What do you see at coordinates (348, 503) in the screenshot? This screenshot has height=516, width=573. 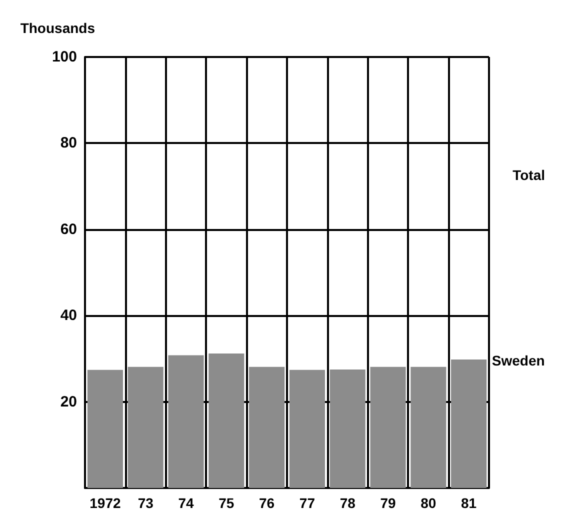 I see `x-tick-label: 78` at bounding box center [348, 503].